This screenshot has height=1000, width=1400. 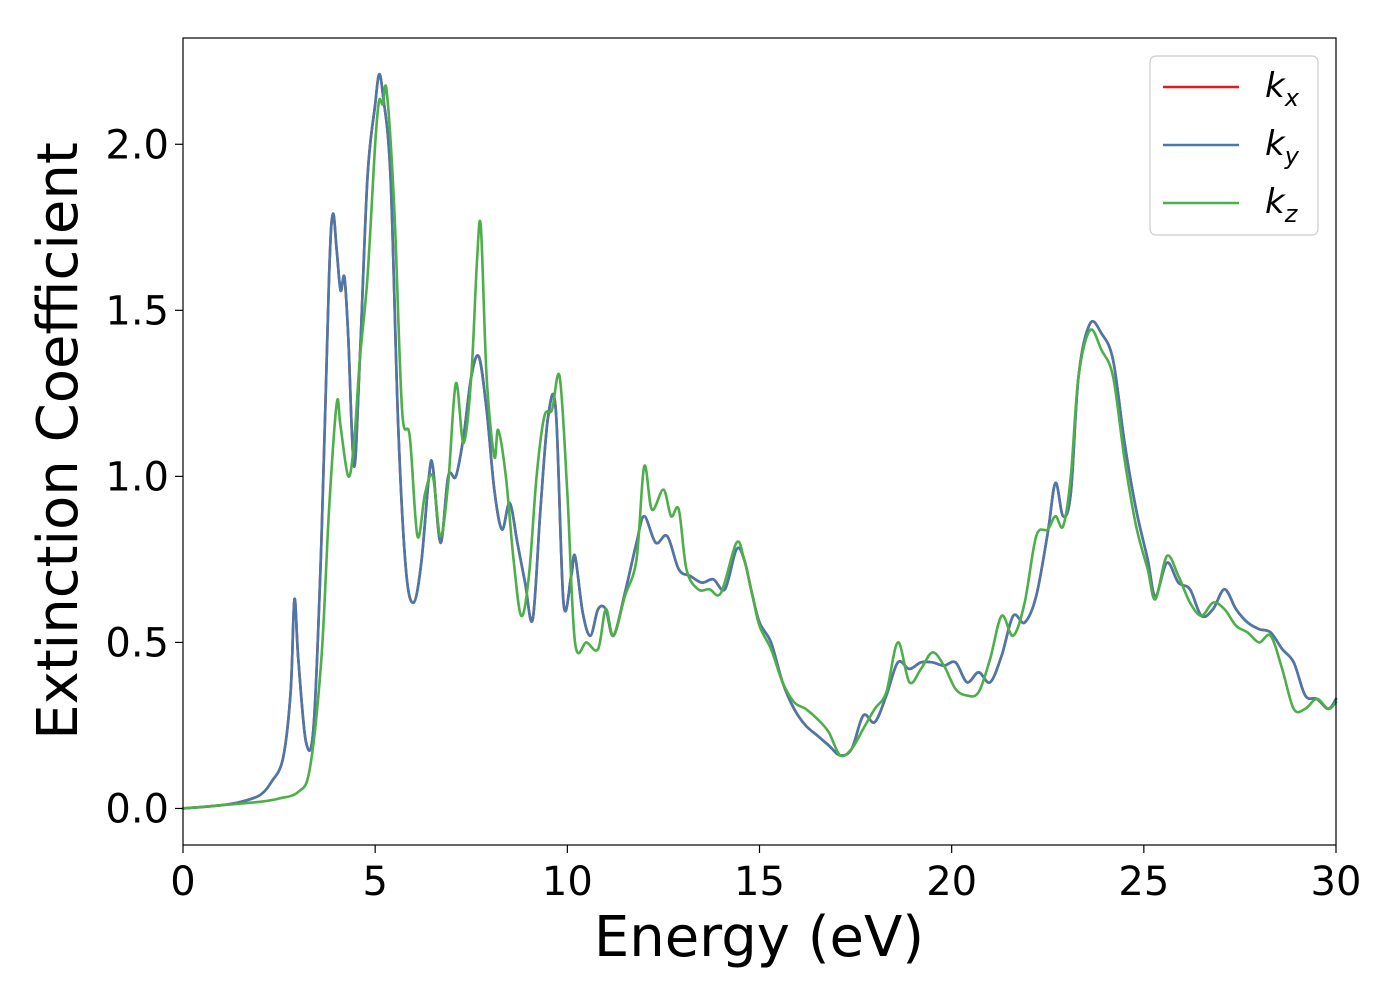 I want to click on legend-label-ky: ky, so click(x=1282, y=147).